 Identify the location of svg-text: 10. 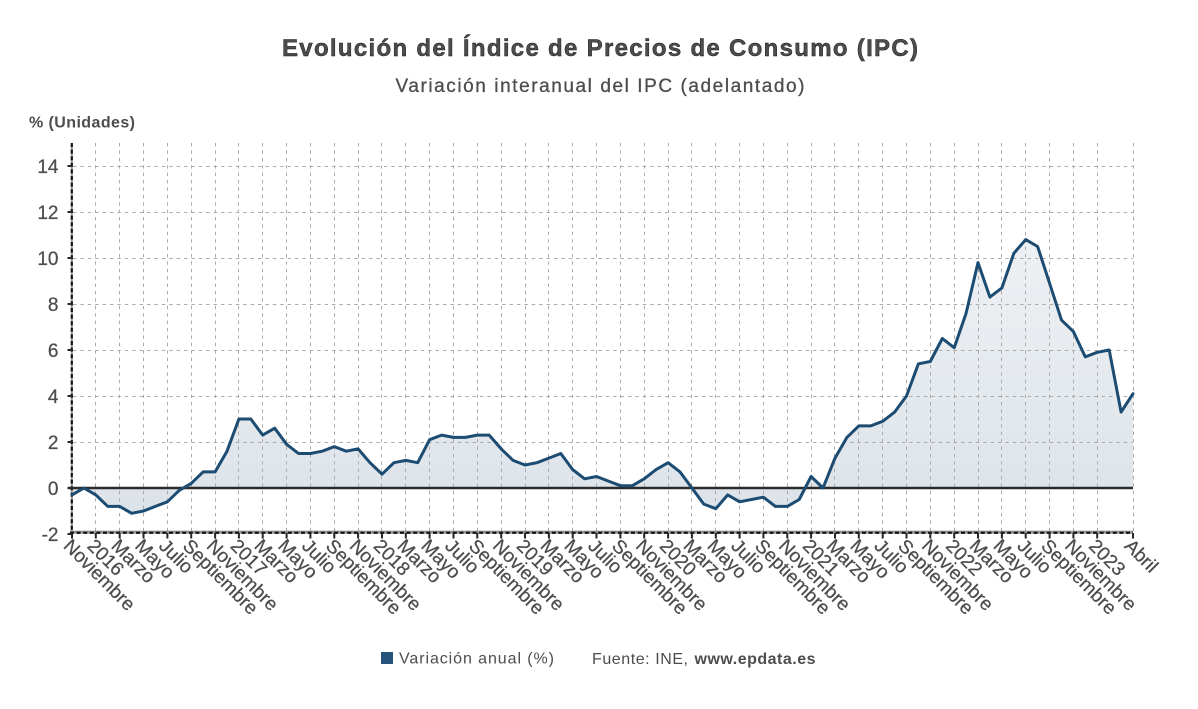
(47, 259).